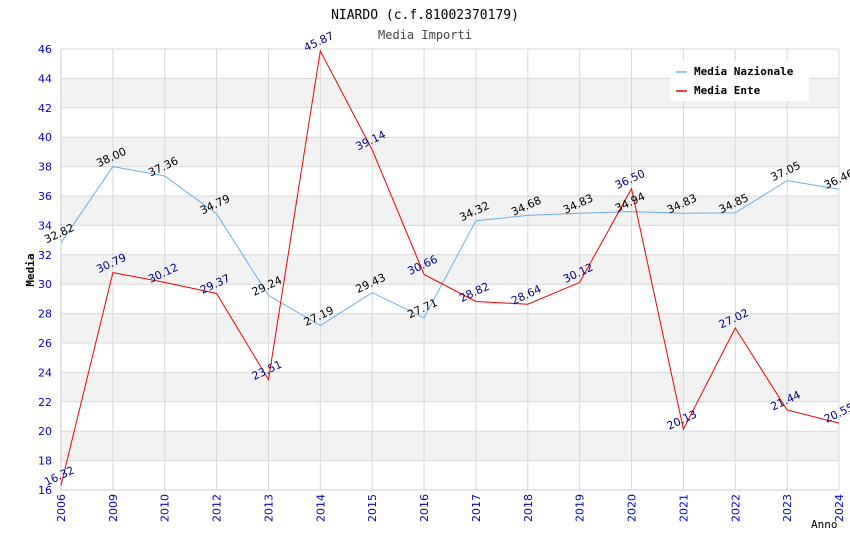 The width and height of the screenshot is (850, 550). I want to click on x-tick-label: 2010, so click(165, 508).